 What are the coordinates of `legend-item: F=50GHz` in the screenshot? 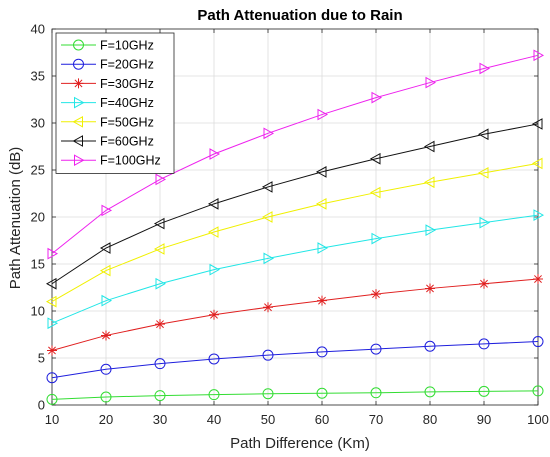 It's located at (107, 122).